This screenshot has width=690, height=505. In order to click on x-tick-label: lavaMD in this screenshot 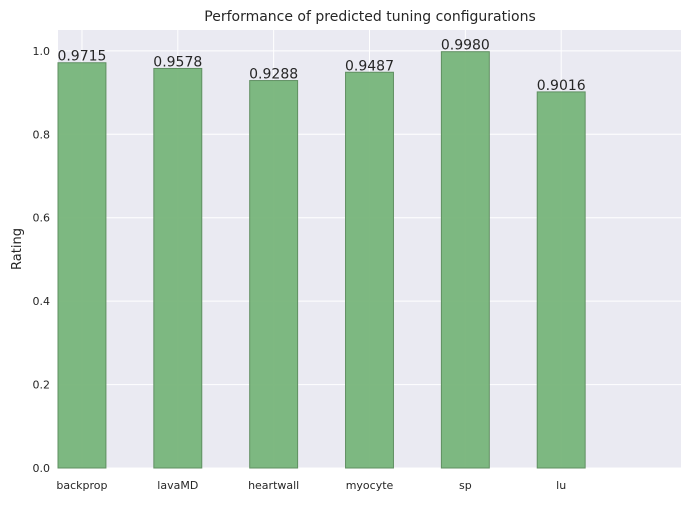, I will do `click(177, 485)`.